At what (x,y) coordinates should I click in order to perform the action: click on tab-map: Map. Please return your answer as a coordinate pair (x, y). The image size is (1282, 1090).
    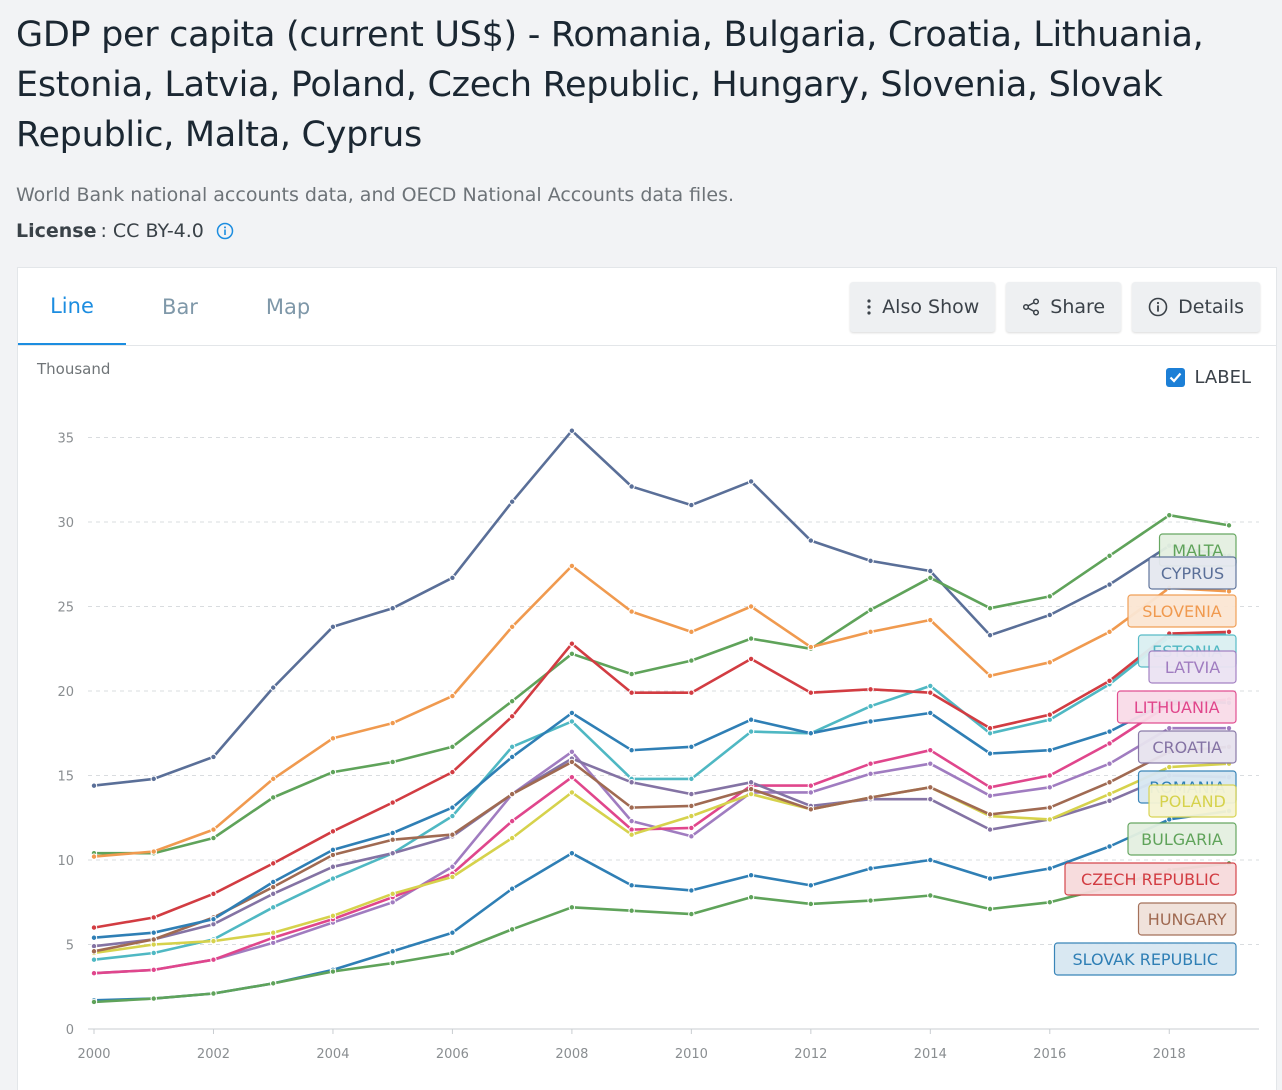
    Looking at the image, I should click on (288, 306).